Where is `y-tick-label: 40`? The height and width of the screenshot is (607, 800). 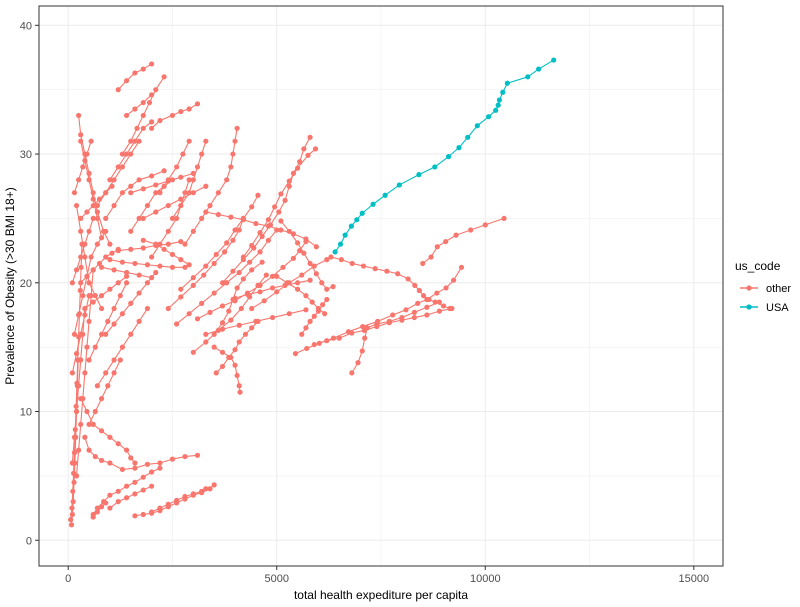
y-tick-label: 40 is located at coordinates (26, 26).